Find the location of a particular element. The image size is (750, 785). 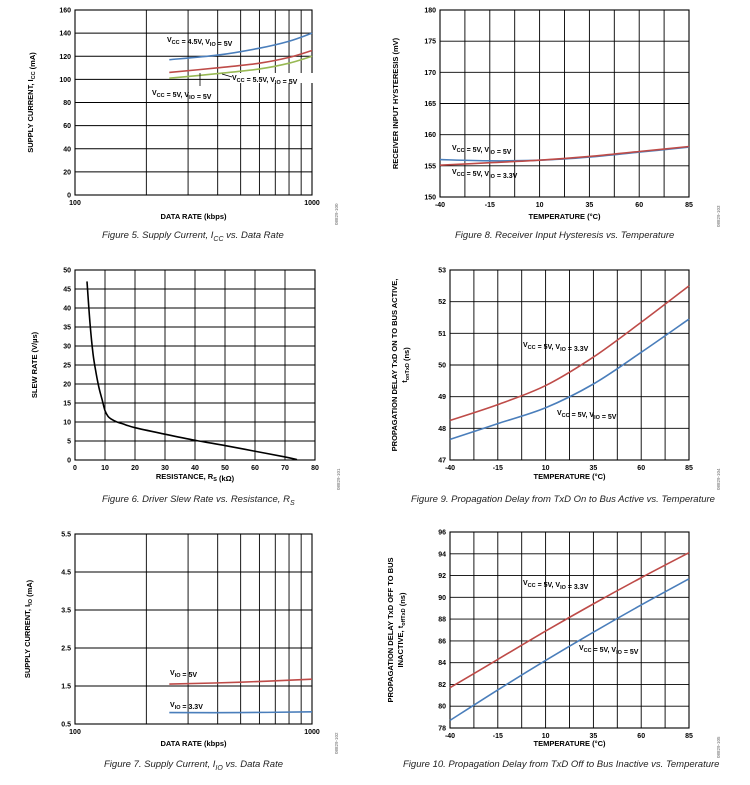

y-tick-label: 40 is located at coordinates (67, 309).